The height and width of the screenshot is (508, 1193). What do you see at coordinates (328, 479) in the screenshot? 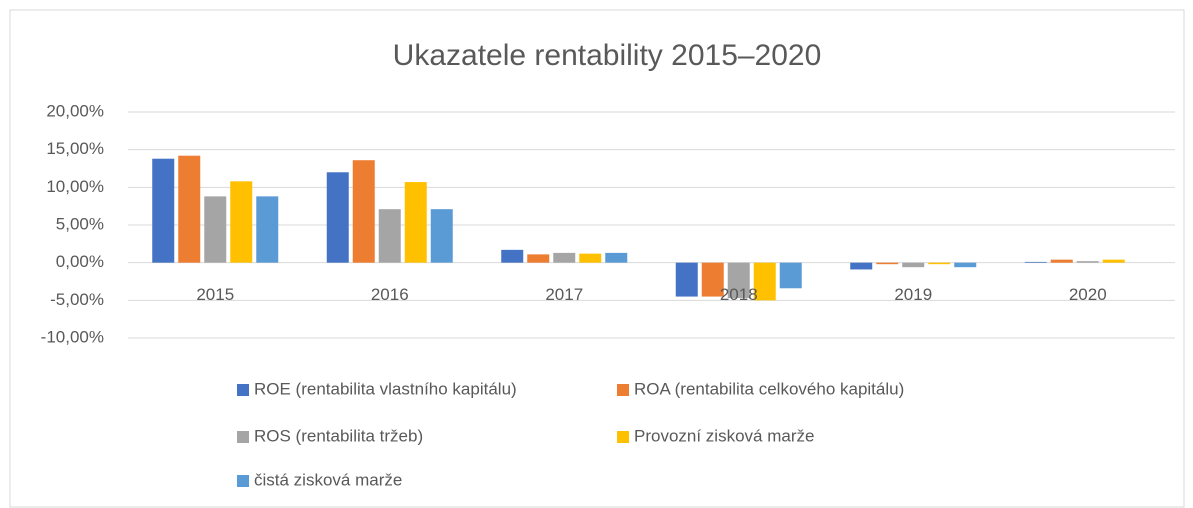
I see `legend-label: čistá zisková marže` at bounding box center [328, 479].